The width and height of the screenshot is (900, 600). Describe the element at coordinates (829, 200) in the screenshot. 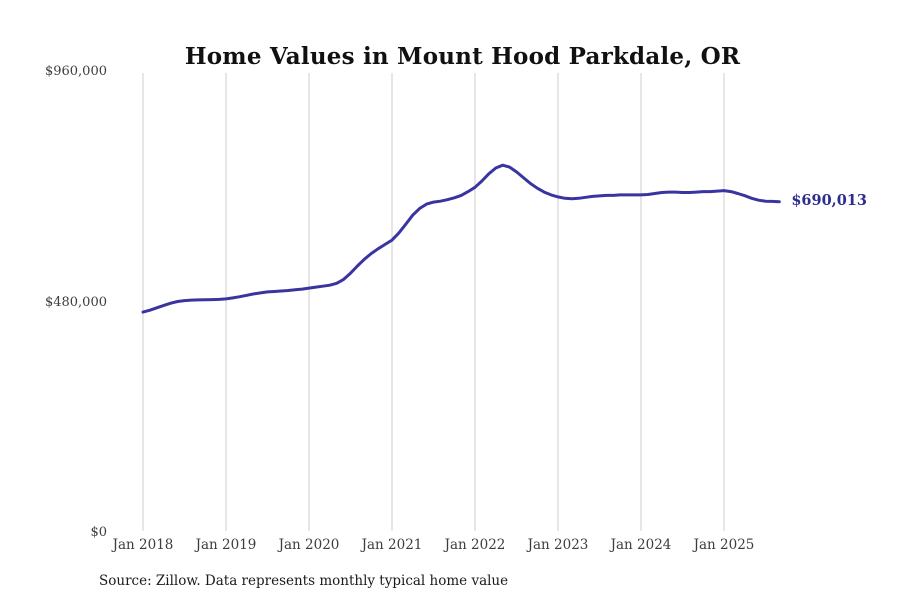

I see `current-value-label: $690,013` at that location.